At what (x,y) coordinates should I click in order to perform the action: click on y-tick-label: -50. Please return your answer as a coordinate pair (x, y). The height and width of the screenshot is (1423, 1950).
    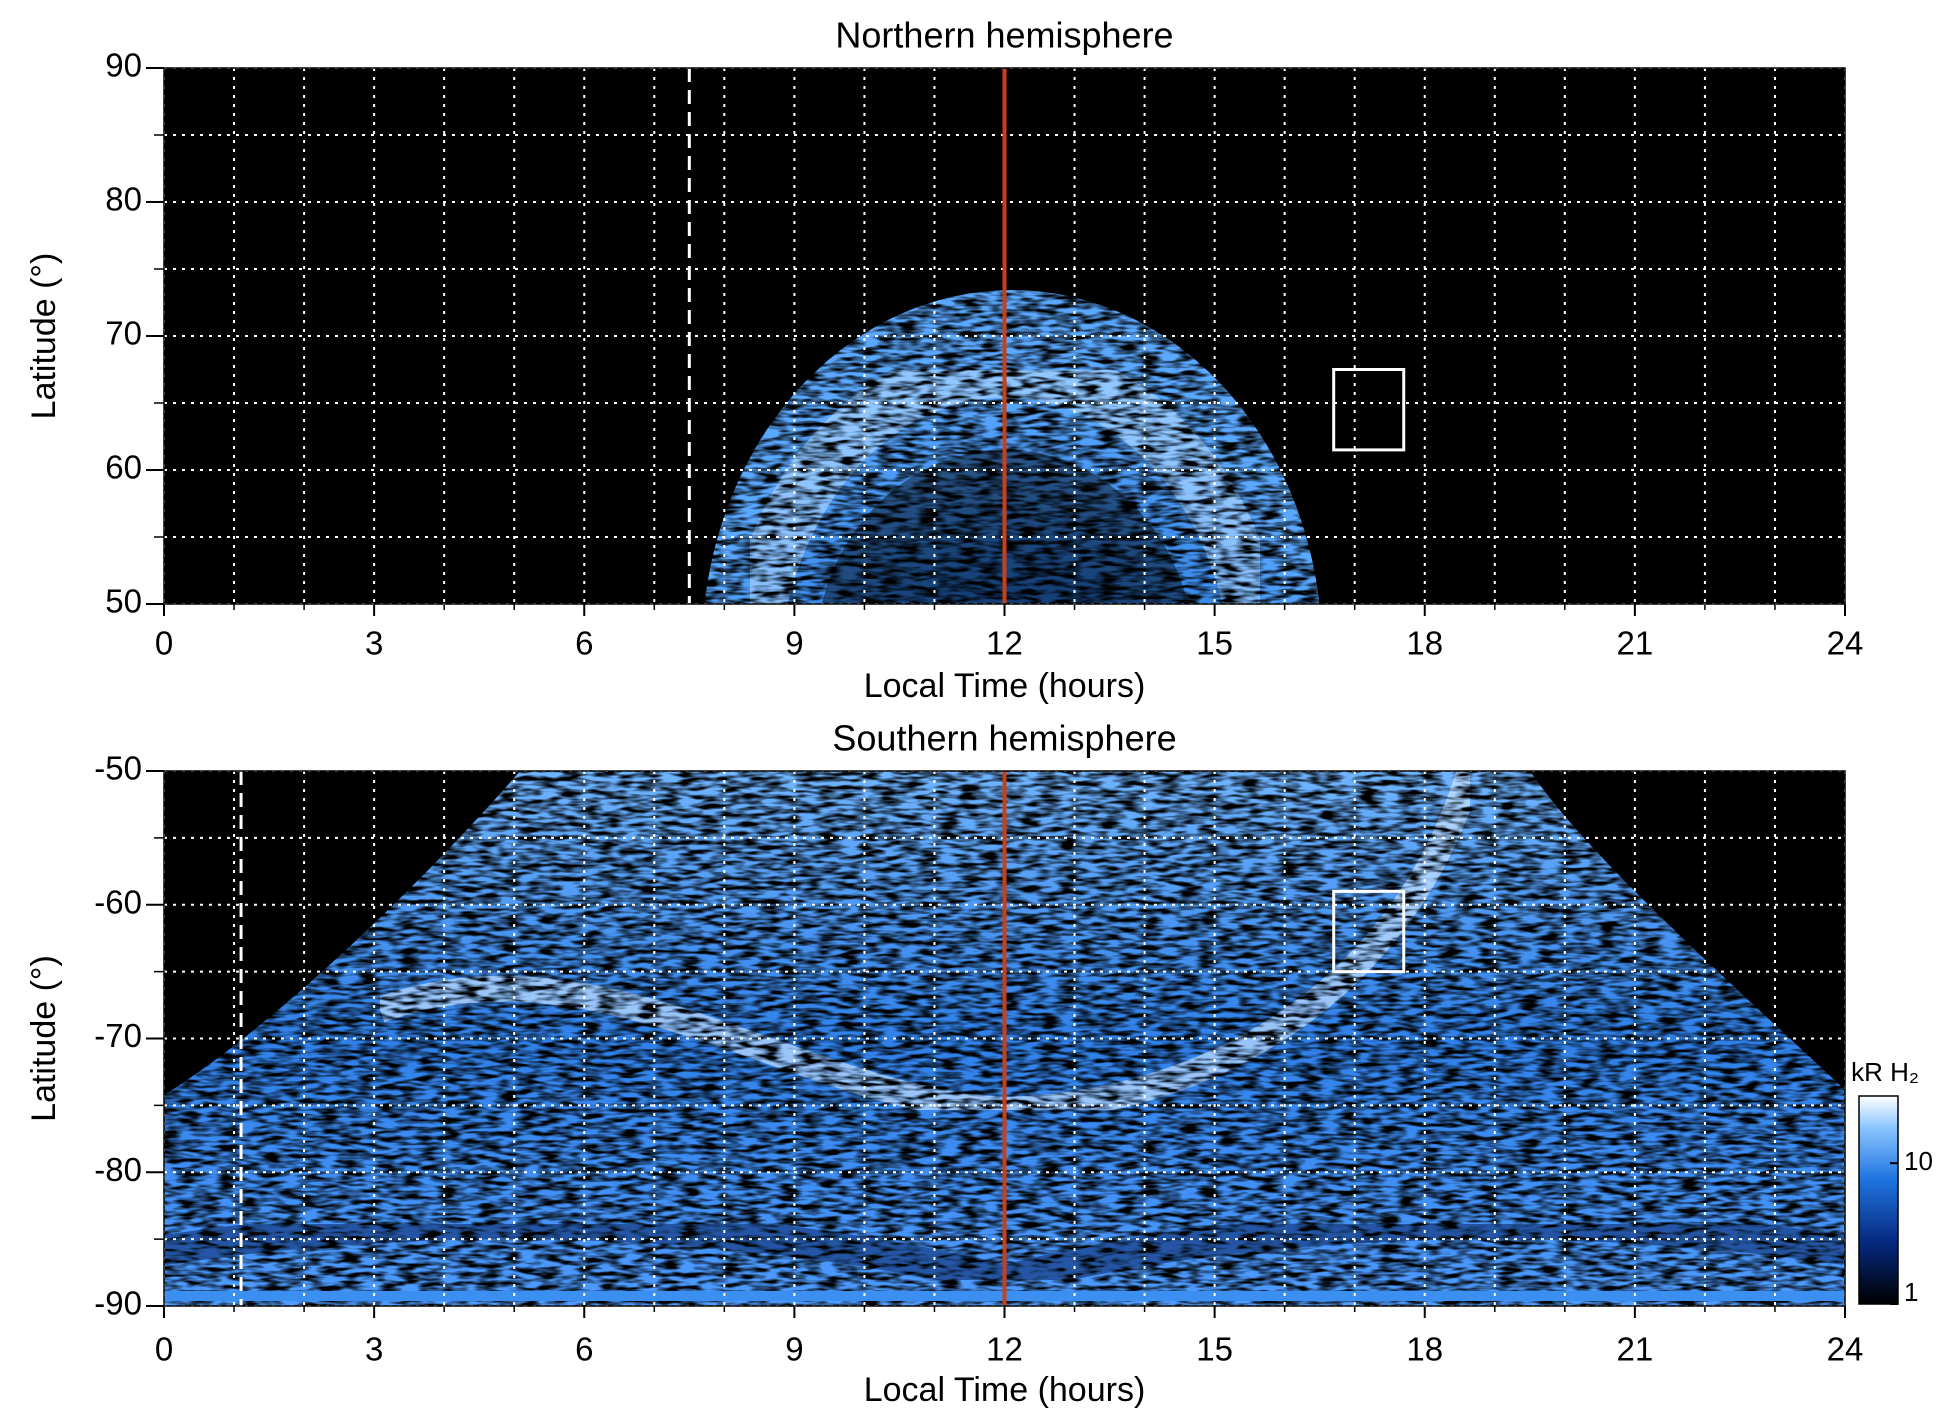
    Looking at the image, I should click on (118, 768).